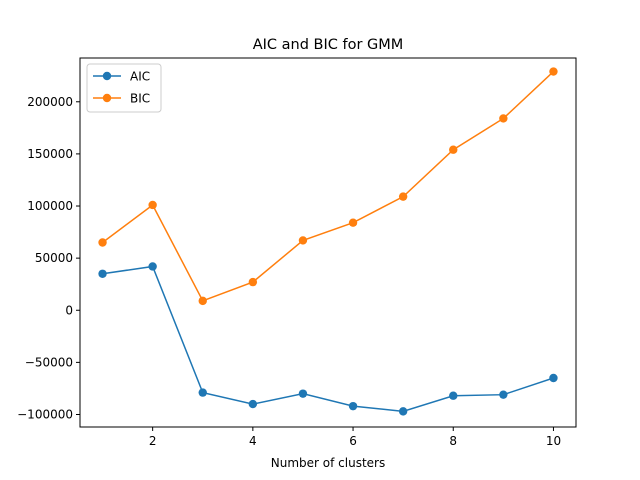 The height and width of the screenshot is (480, 640). Describe the element at coordinates (328, 463) in the screenshot. I see `x-axis-title: Number of clusters` at that location.